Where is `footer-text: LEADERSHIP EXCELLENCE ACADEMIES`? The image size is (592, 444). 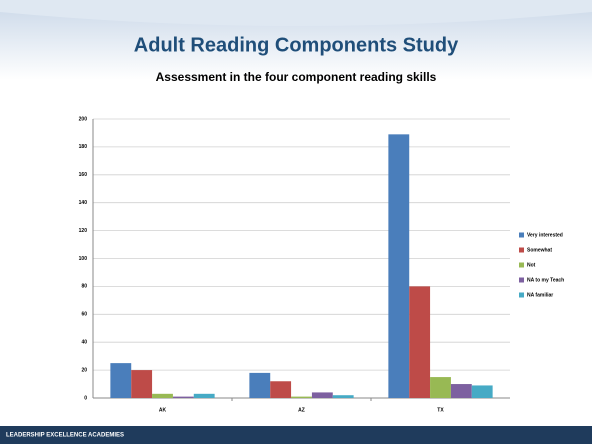 footer-text: LEADERSHIP EXCELLENCE ACADEMIES is located at coordinates (65, 436).